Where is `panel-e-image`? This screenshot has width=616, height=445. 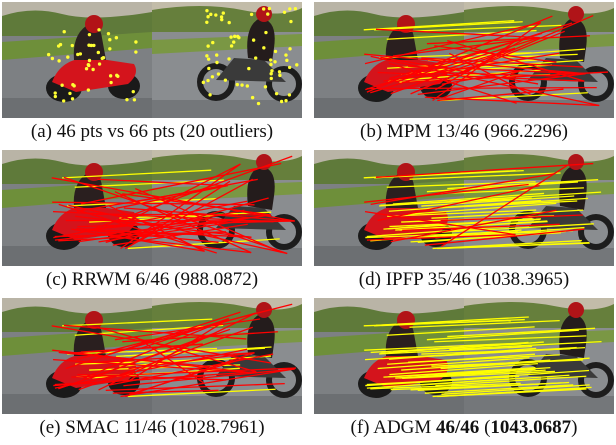 panel-e-image is located at coordinates (152, 356).